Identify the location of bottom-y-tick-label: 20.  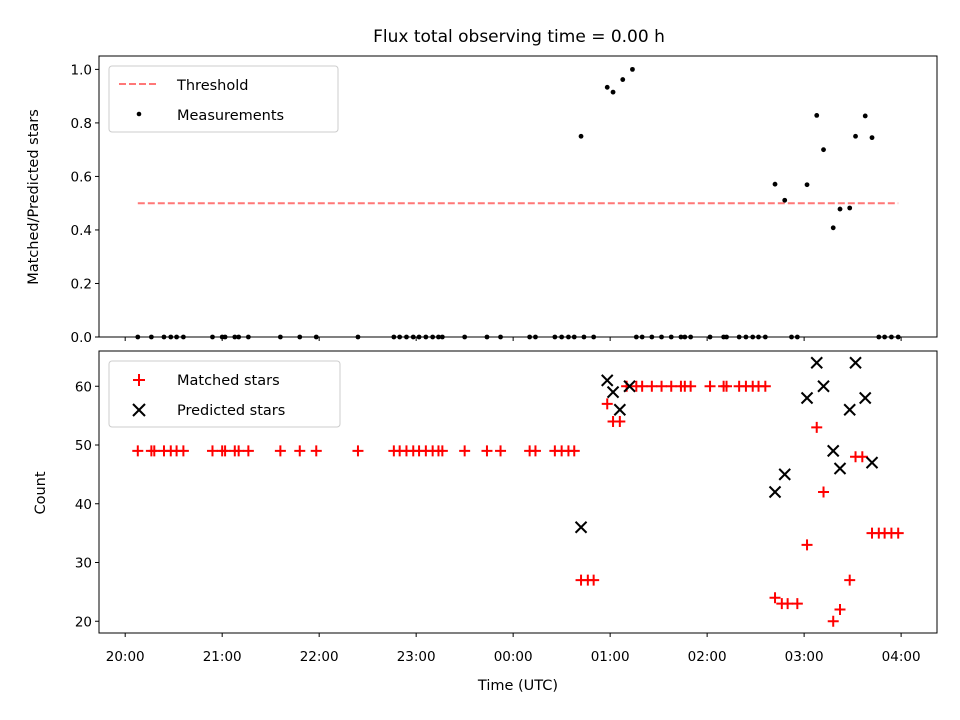
(83, 622).